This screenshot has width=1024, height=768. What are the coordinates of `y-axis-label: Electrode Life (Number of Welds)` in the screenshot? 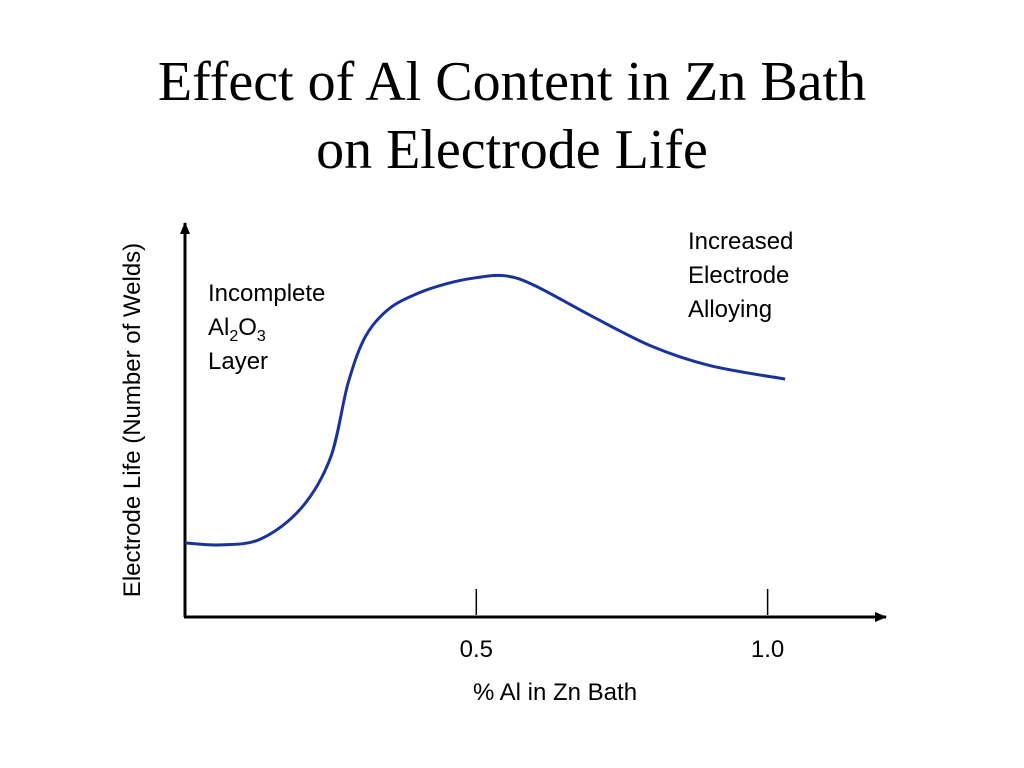 It's located at (132, 420).